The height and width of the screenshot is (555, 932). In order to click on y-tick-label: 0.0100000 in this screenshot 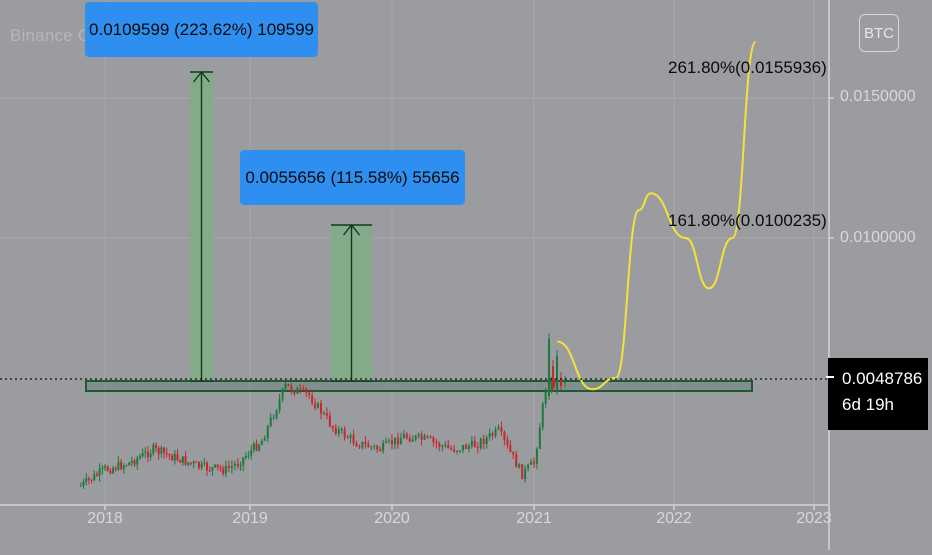, I will do `click(878, 237)`.